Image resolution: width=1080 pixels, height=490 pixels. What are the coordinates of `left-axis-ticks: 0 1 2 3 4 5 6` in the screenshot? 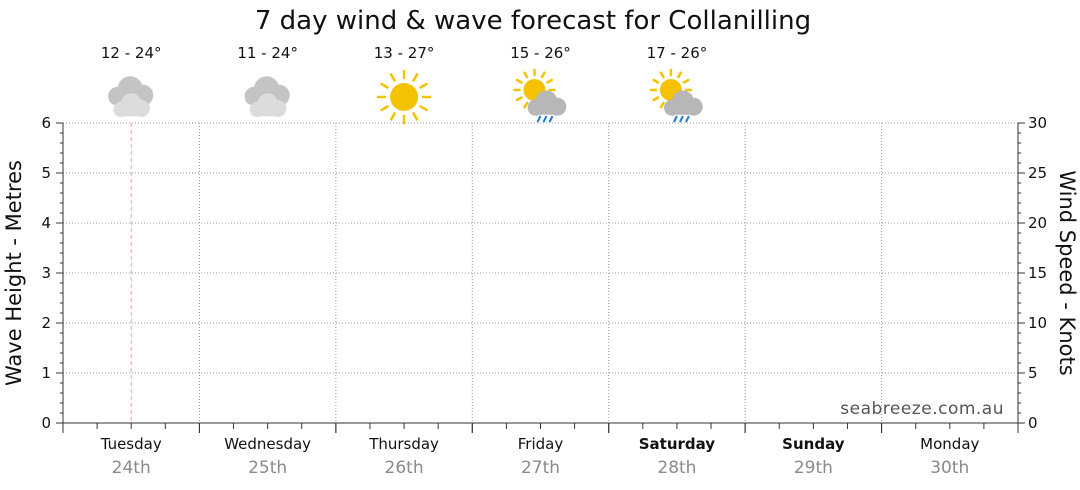 It's located at (52, 273).